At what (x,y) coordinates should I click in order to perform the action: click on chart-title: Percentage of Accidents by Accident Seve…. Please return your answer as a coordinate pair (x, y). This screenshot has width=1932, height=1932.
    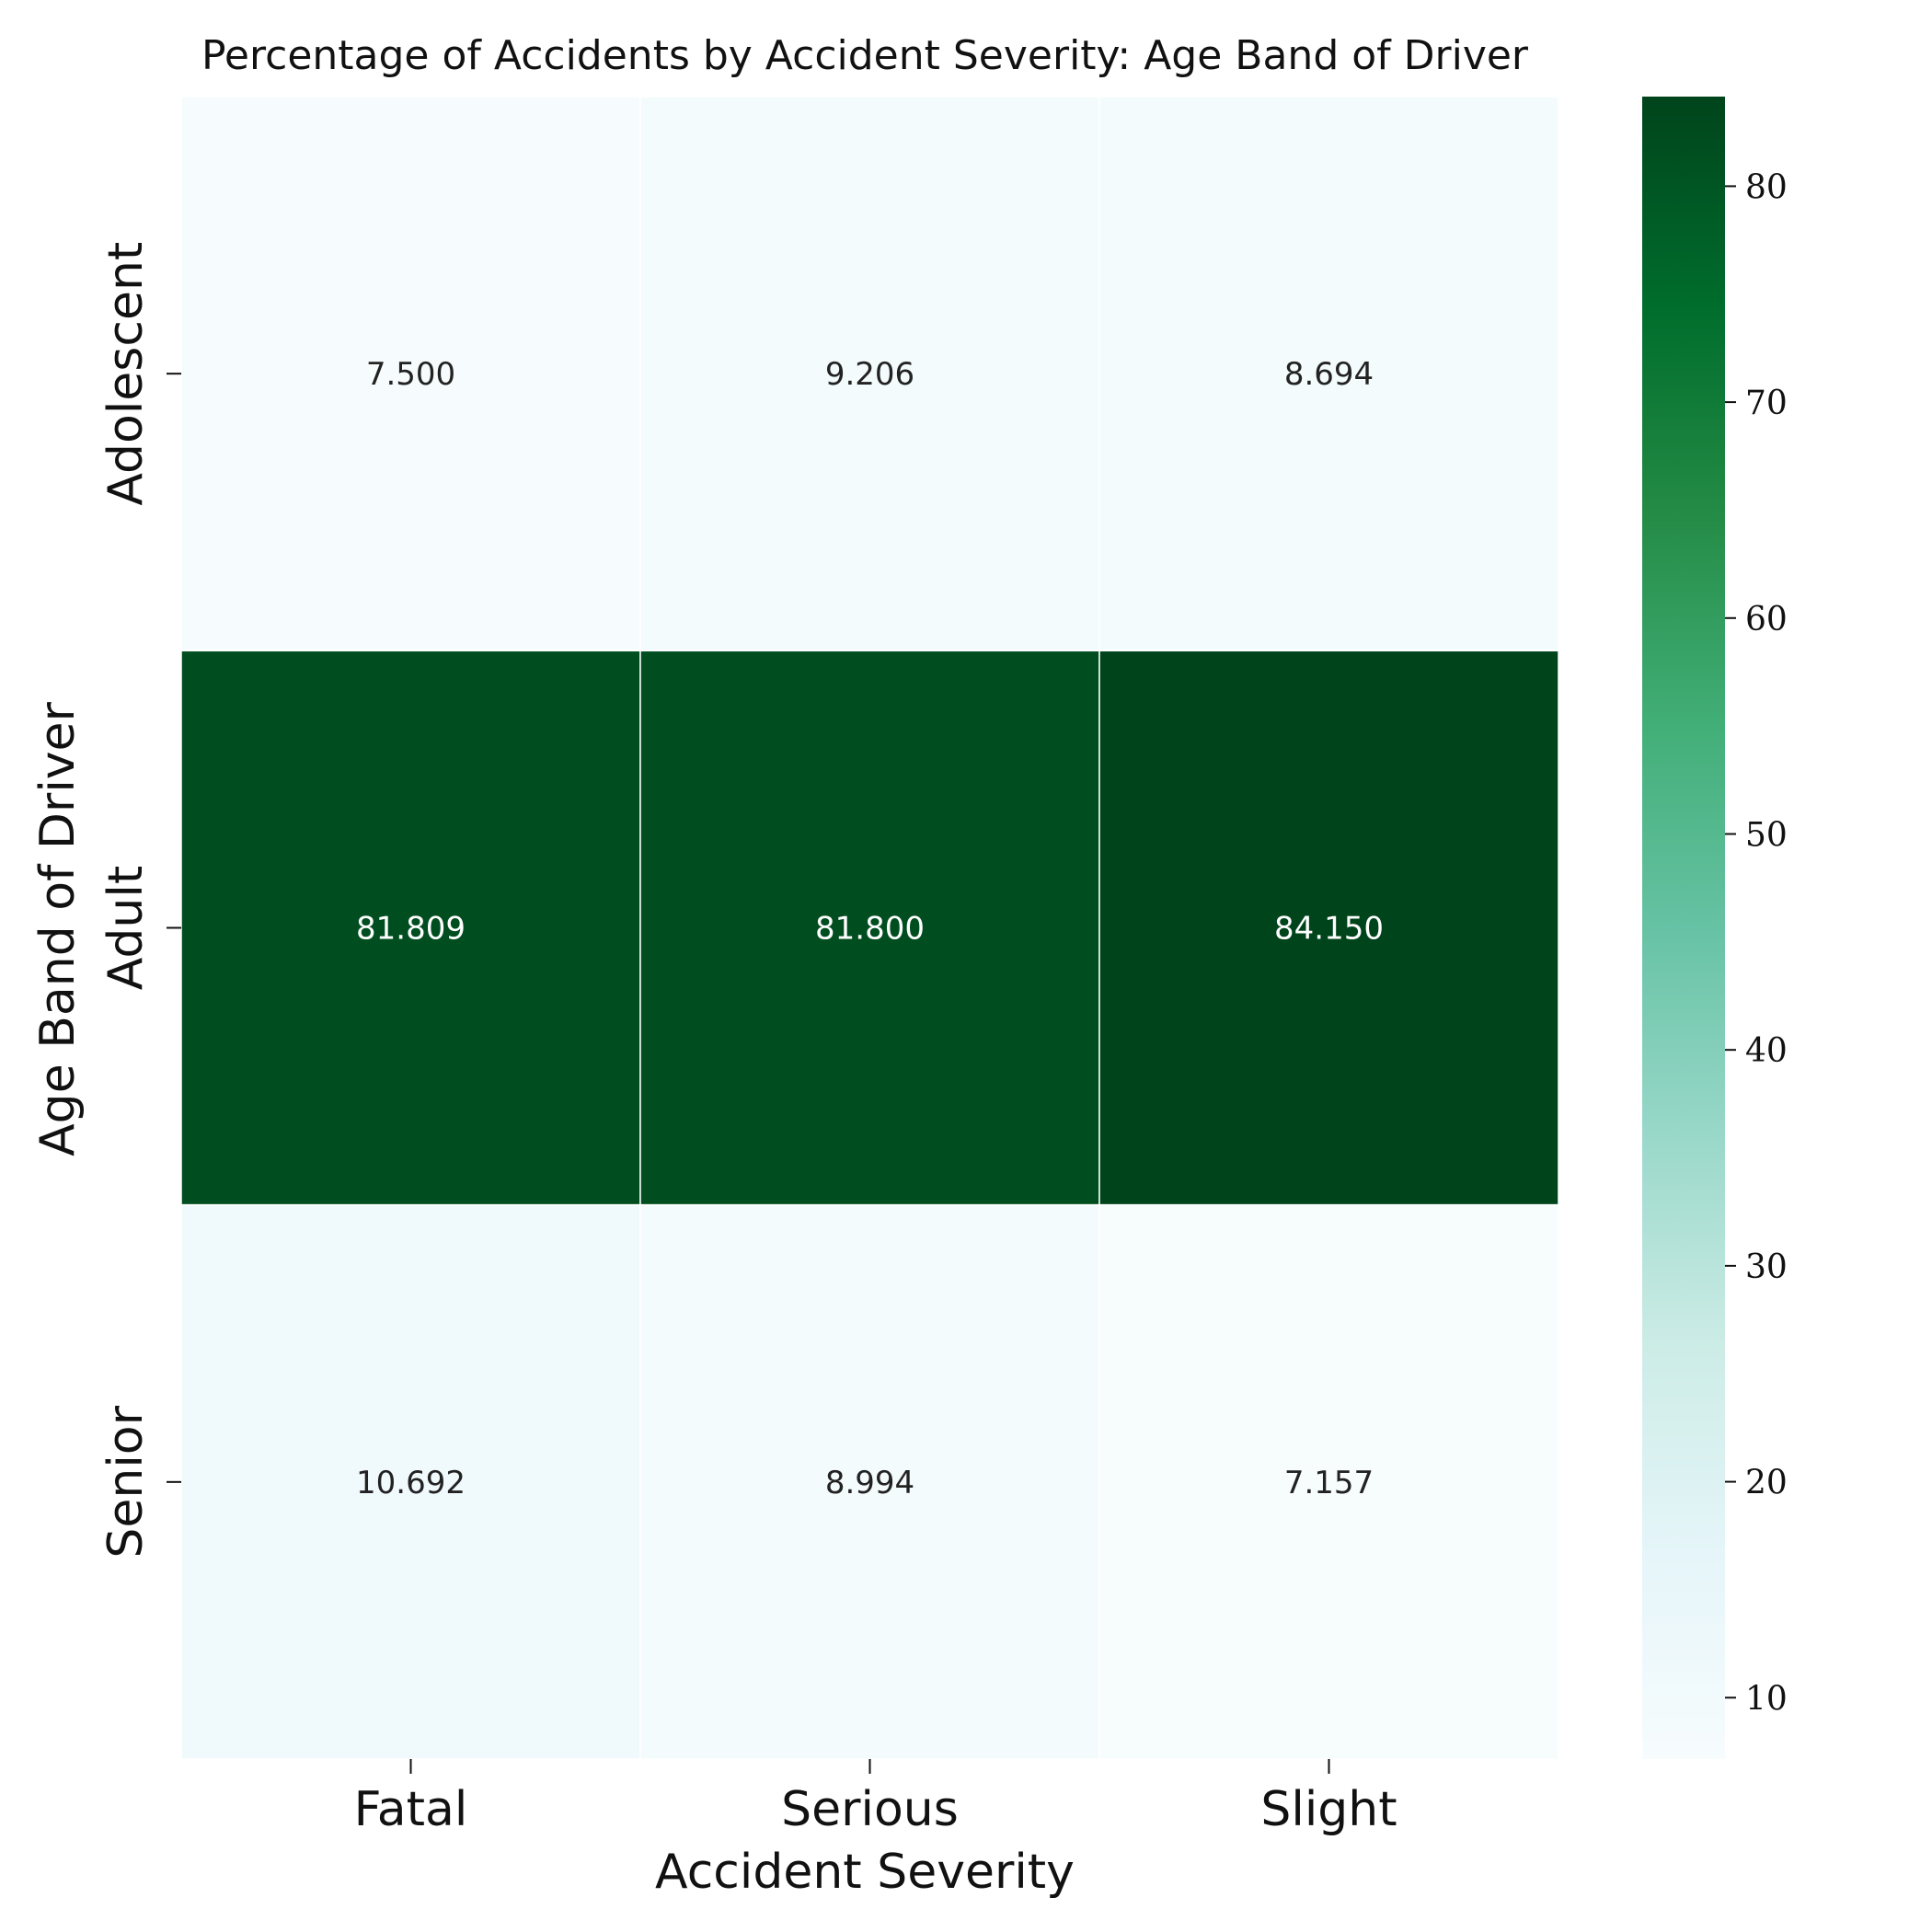
    Looking at the image, I should click on (865, 55).